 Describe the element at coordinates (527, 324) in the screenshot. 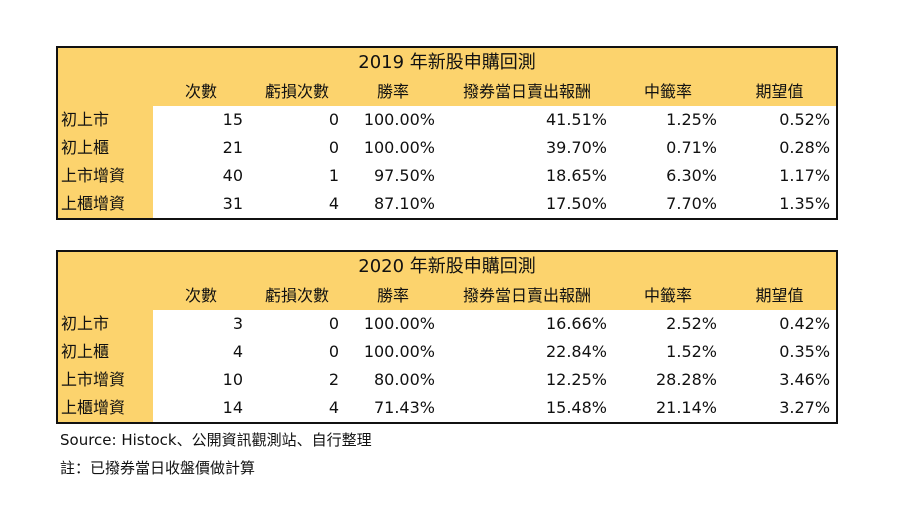

I see `cell-return: 16.66%` at that location.